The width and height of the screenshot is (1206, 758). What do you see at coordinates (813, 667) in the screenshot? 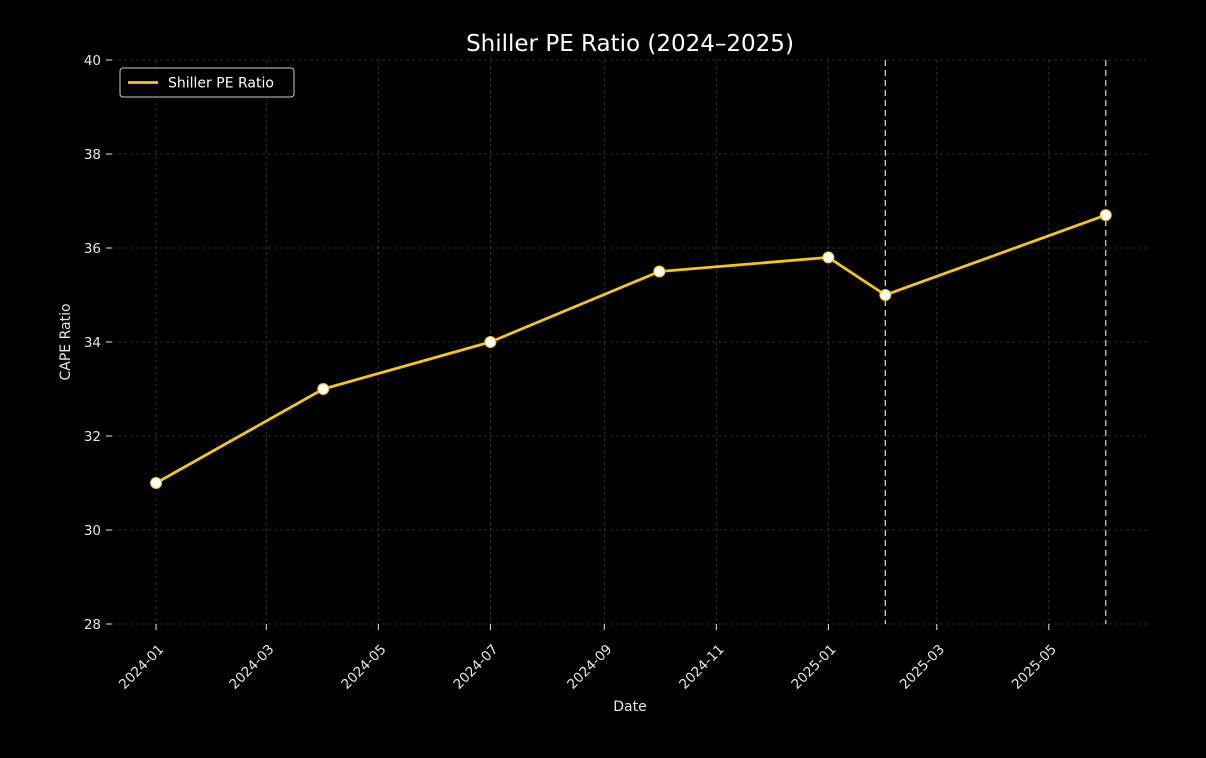
I see `x-tick-label: 2025-01` at bounding box center [813, 667].